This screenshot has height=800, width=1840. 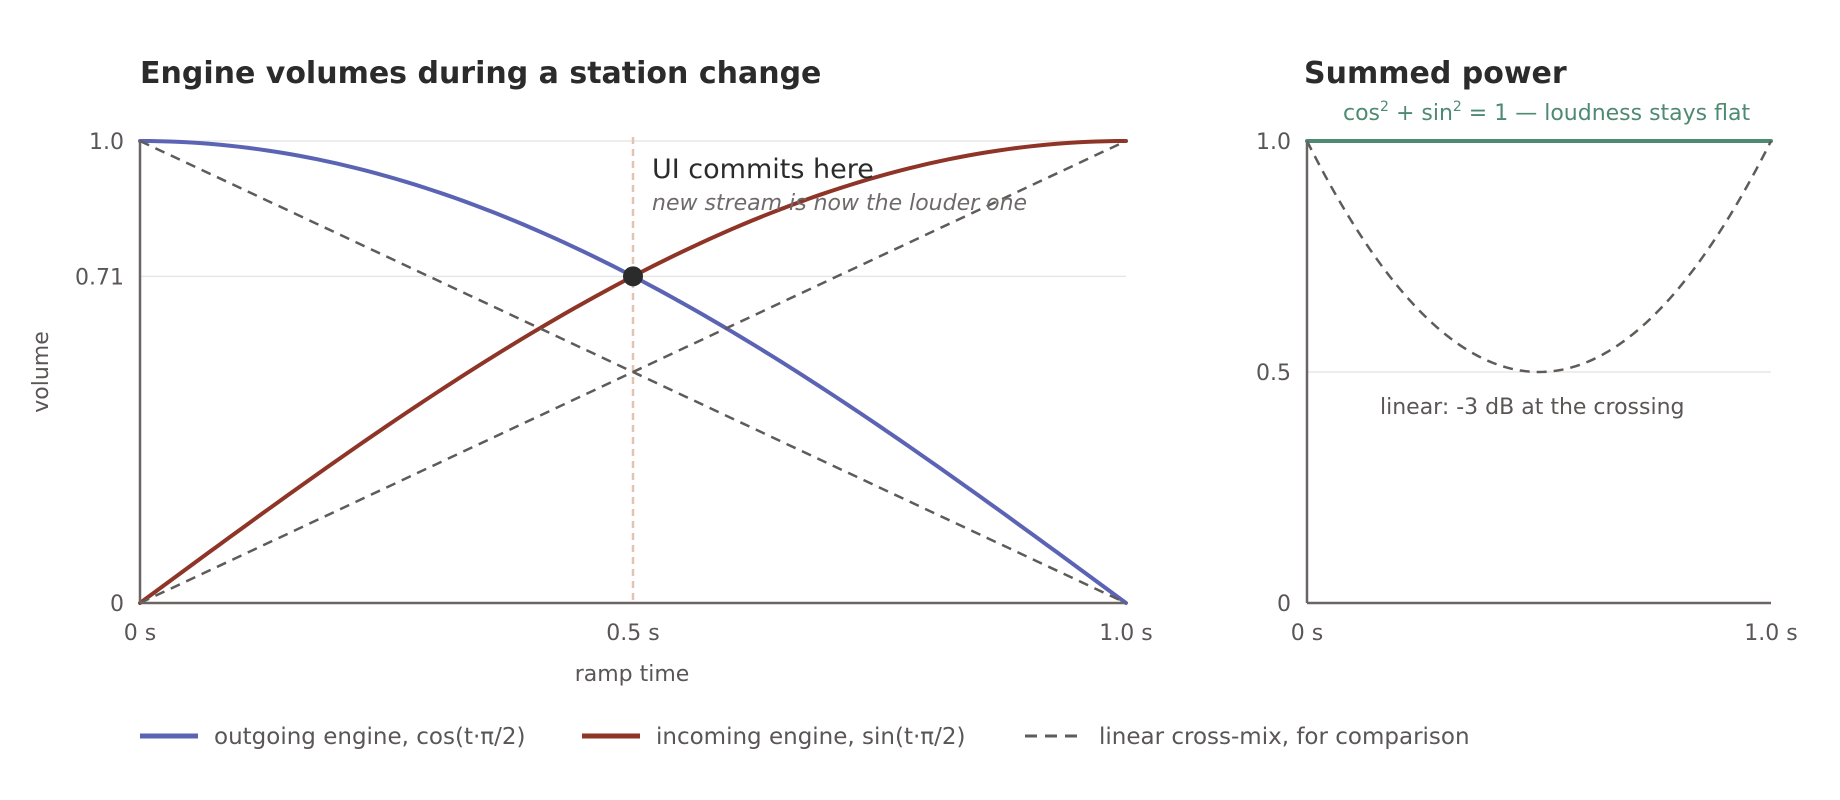 What do you see at coordinates (1435, 73) in the screenshot?
I see `chart-title: Summed power` at bounding box center [1435, 73].